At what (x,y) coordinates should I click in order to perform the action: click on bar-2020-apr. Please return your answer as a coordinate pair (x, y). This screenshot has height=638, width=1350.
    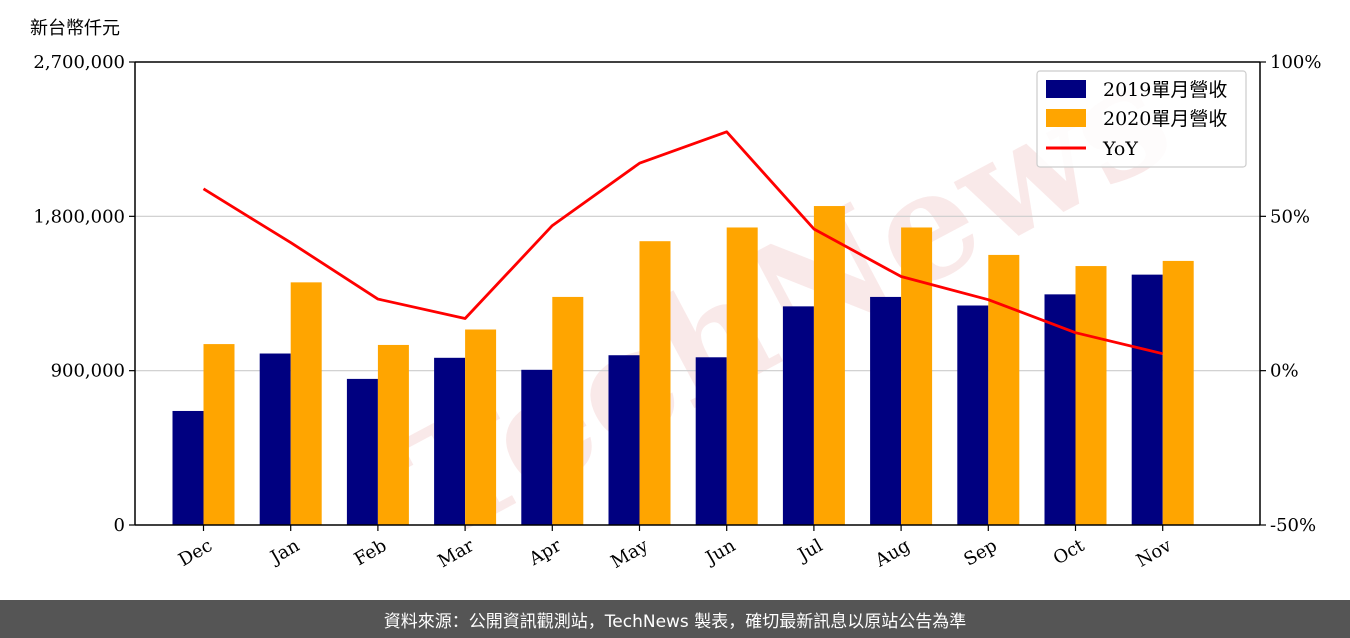
    Looking at the image, I should click on (568, 410).